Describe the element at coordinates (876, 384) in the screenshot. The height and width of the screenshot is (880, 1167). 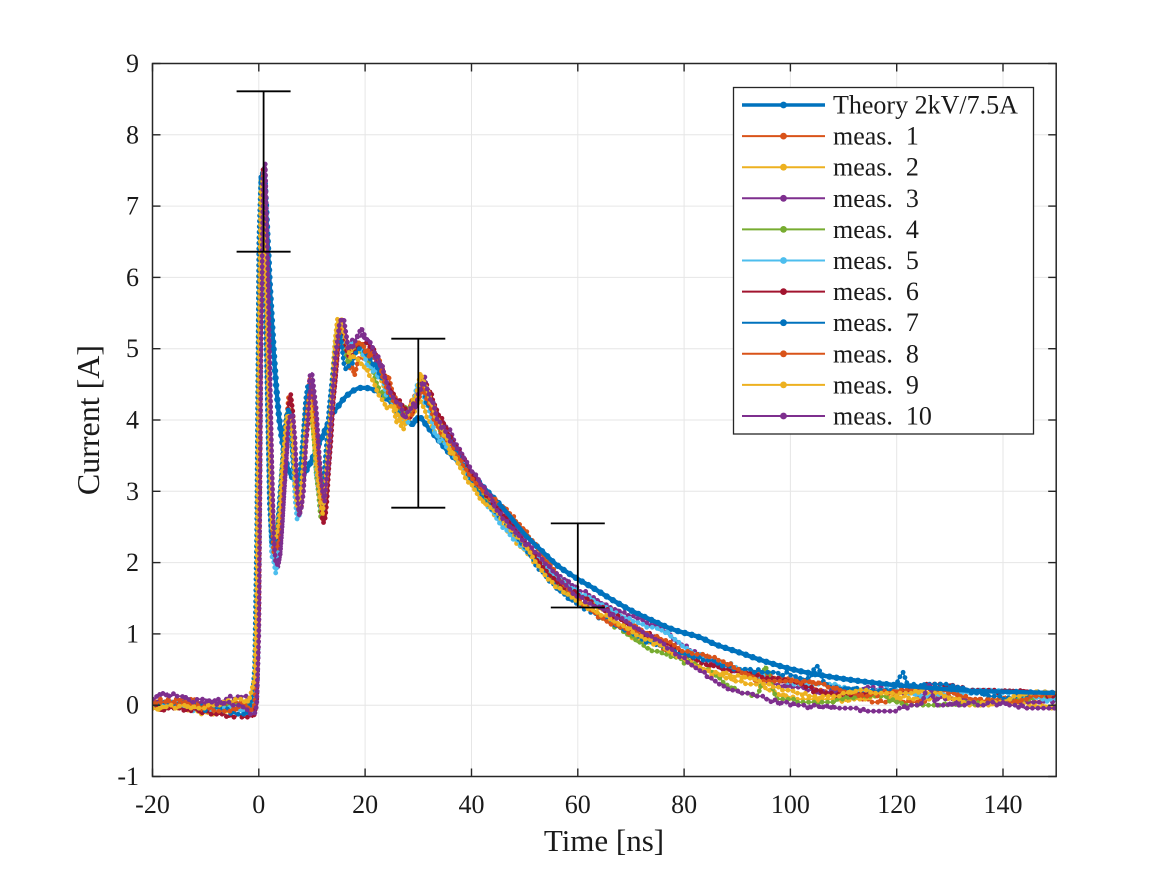
I see `svg-text: meas. 9` at that location.